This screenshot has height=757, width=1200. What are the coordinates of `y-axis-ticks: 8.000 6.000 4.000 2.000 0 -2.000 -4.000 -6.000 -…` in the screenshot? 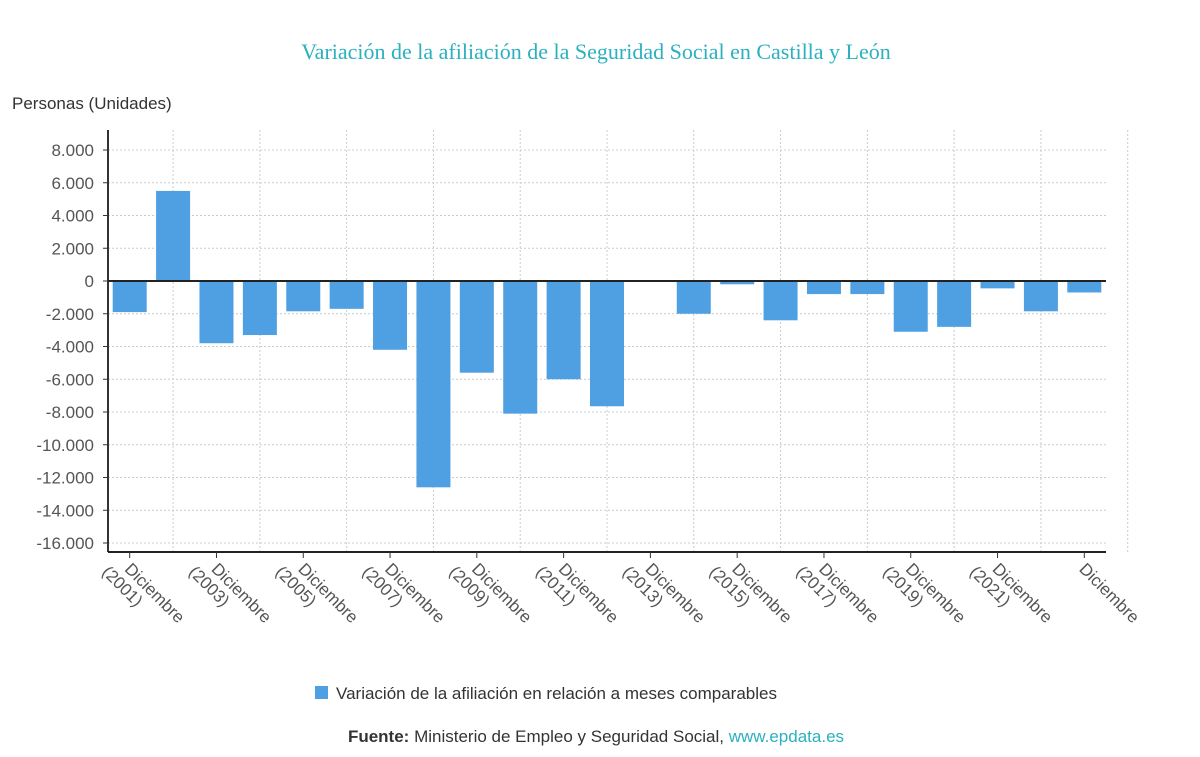 It's located at (72, 347).